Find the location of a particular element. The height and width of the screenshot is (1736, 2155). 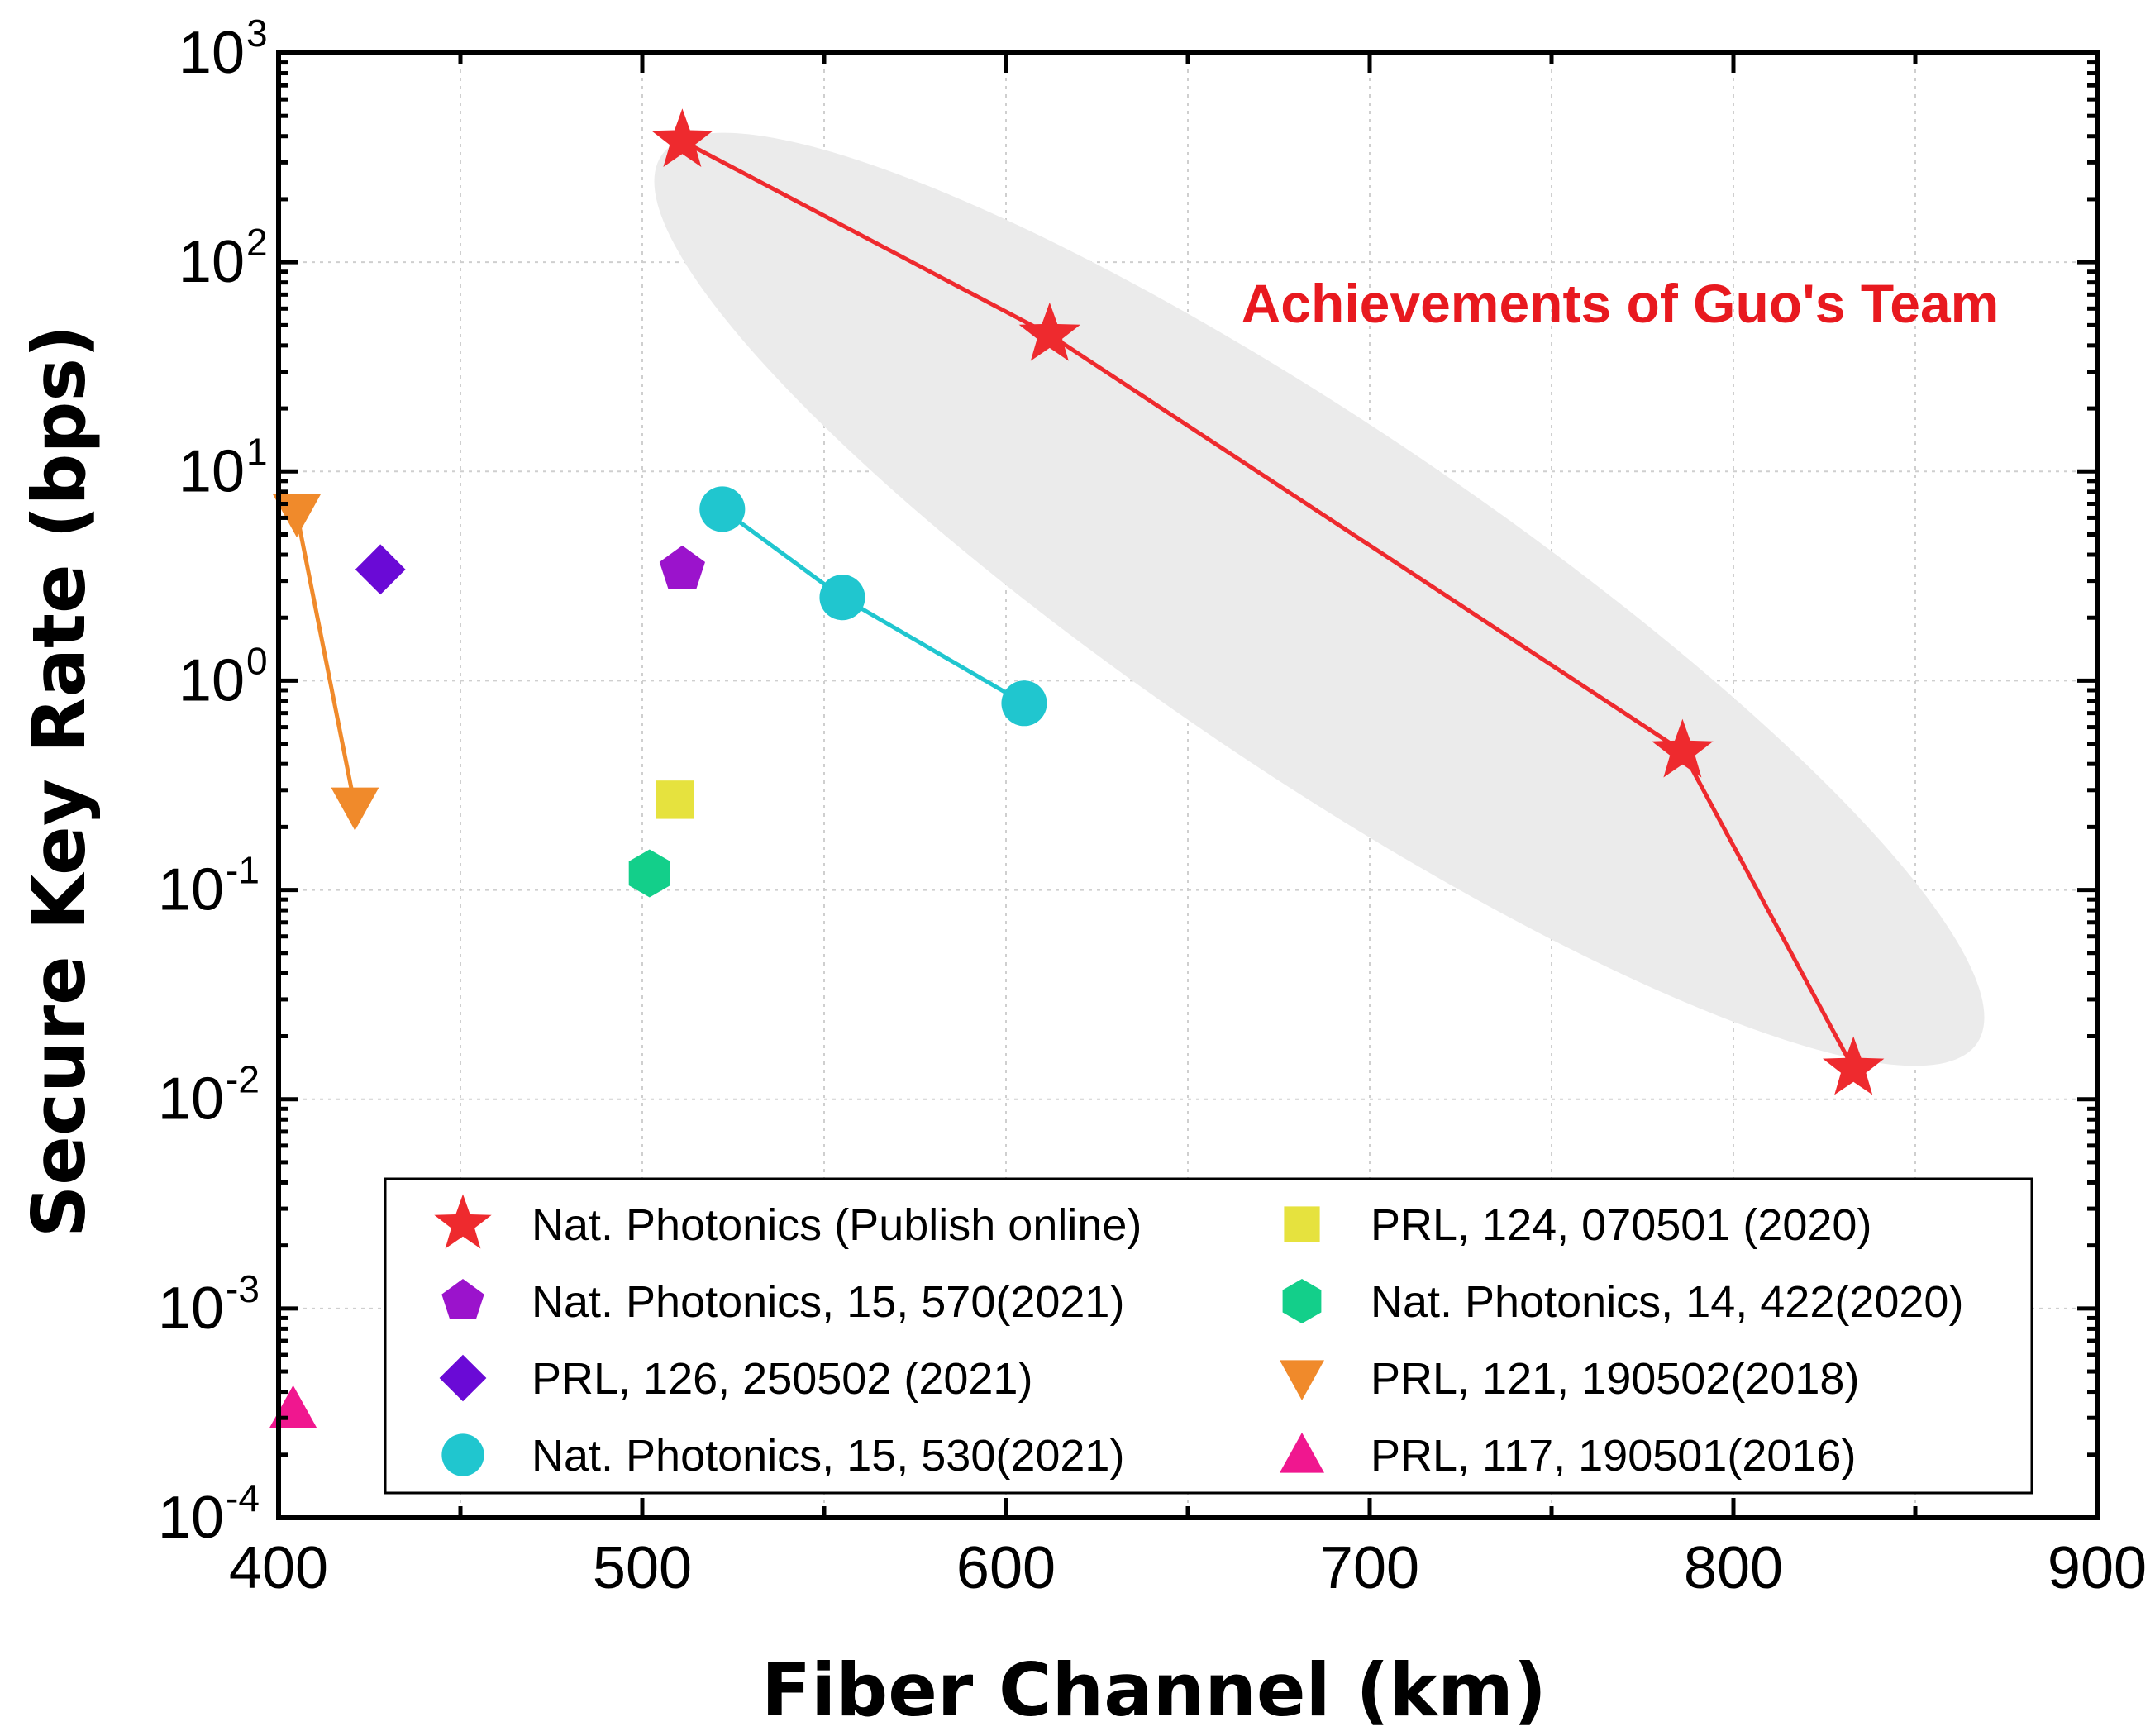

marker-diamond is located at coordinates (380, 569).